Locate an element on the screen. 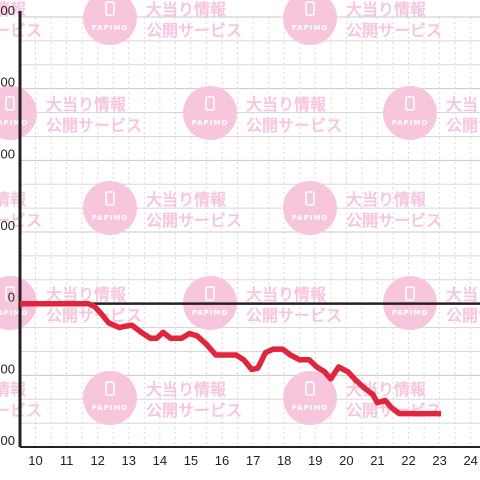 This screenshot has width=480, height=480. x-tick-label: 12 is located at coordinates (97, 460).